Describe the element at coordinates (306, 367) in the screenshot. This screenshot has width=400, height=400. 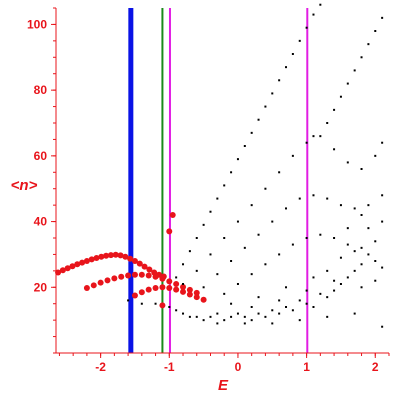
I see `x-tick-label: 1` at that location.